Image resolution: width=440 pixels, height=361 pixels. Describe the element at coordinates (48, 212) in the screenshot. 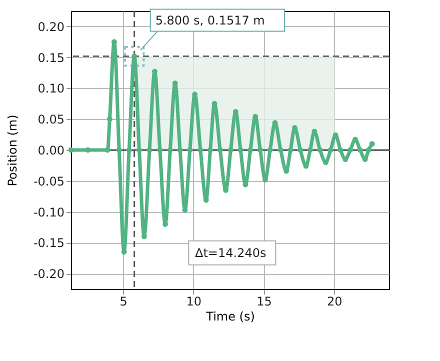

I see `y-tick-label: -0.10` at that location.